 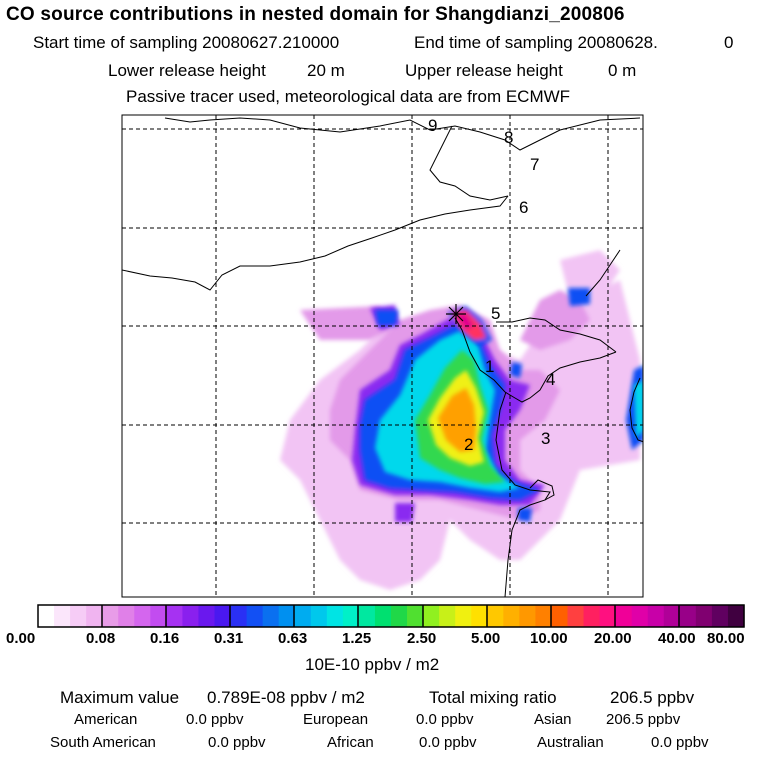 I want to click on source-name: American, so click(x=106, y=719).